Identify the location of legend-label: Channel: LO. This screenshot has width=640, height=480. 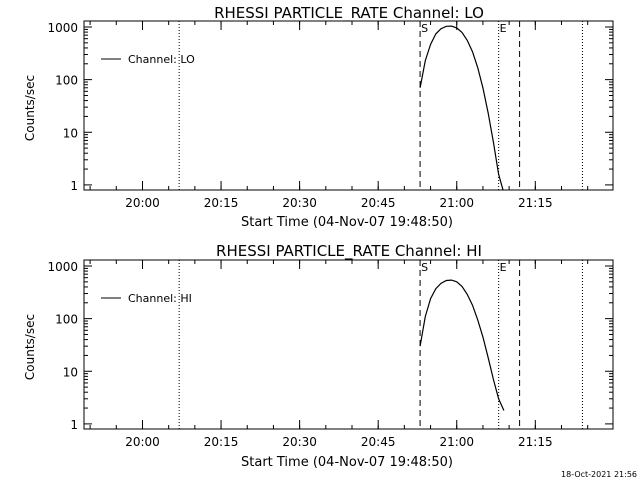
(161, 59).